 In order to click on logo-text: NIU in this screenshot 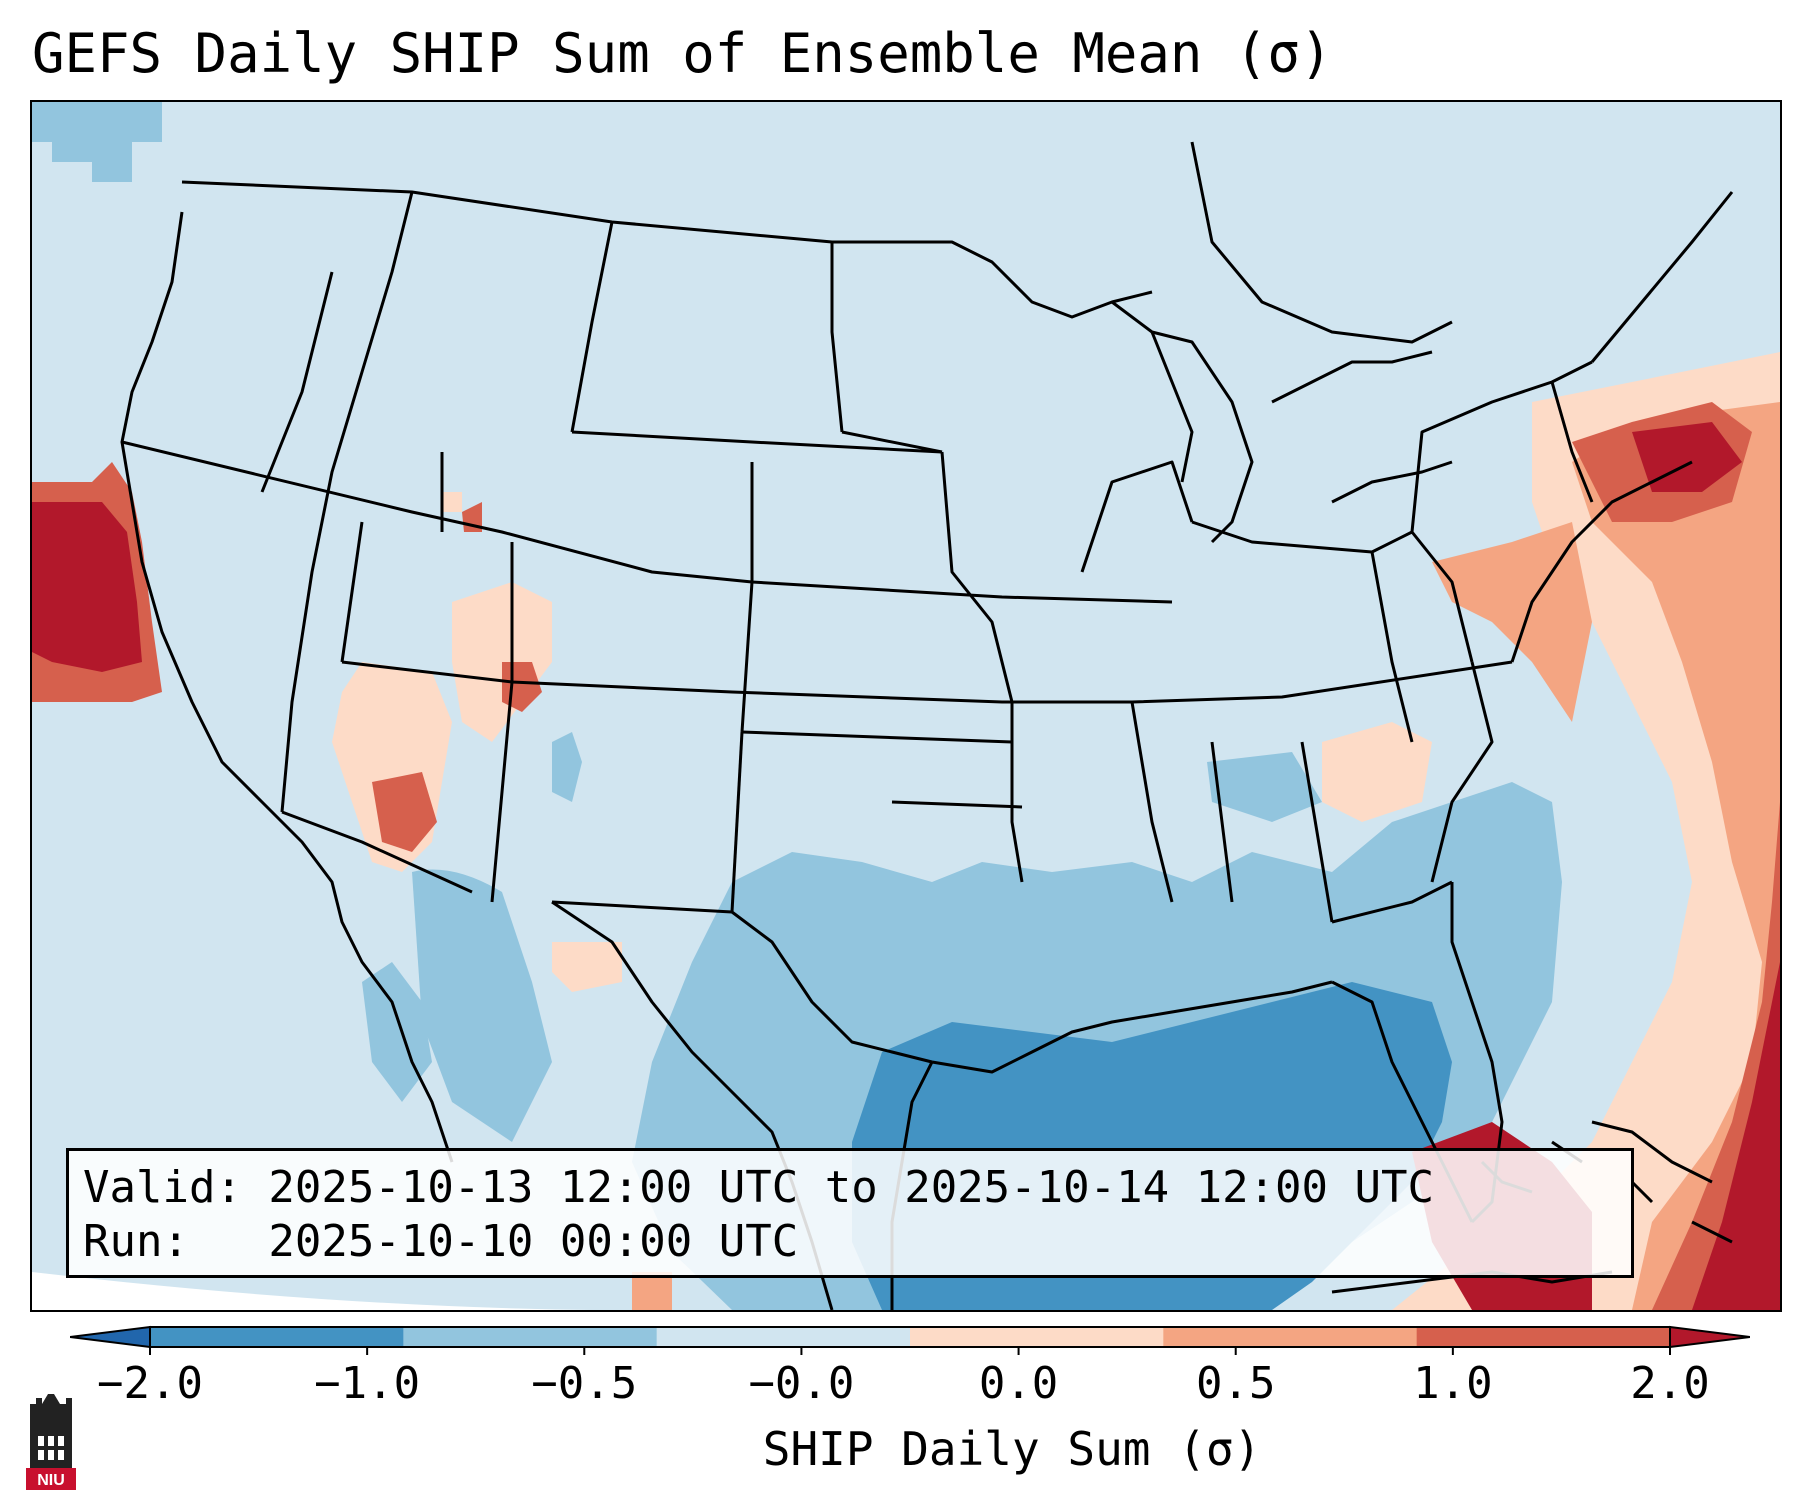, I will do `click(51, 1480)`.